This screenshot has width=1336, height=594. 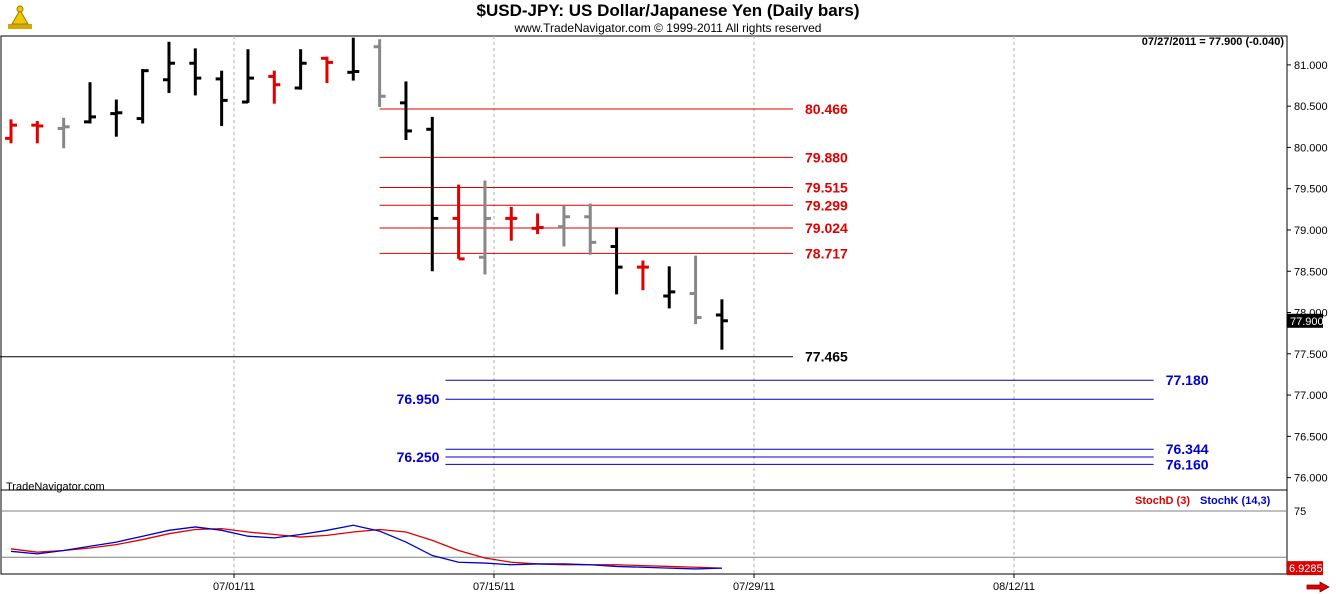 I want to click on date-tick-label: 08/12/11, so click(x=1014, y=587).